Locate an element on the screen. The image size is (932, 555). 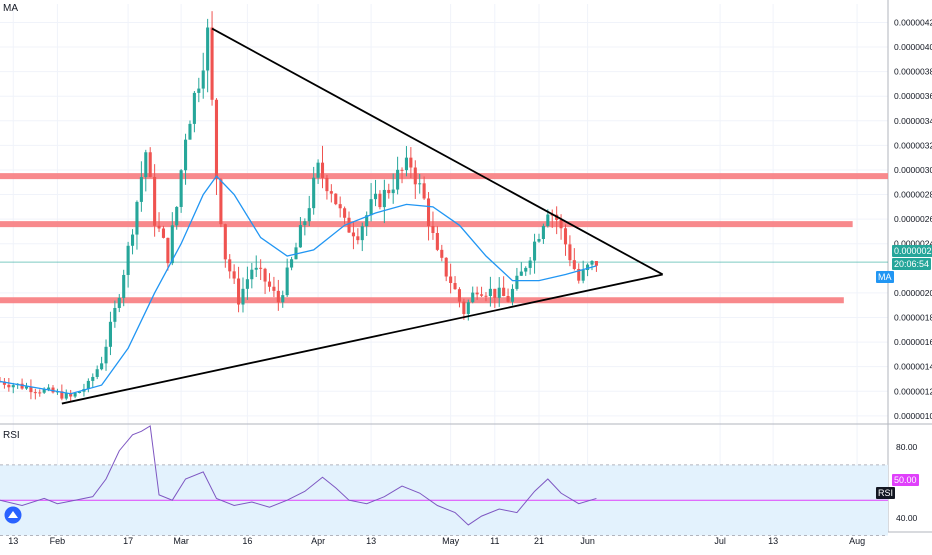
tradingview-logo-icon is located at coordinates (13, 515).